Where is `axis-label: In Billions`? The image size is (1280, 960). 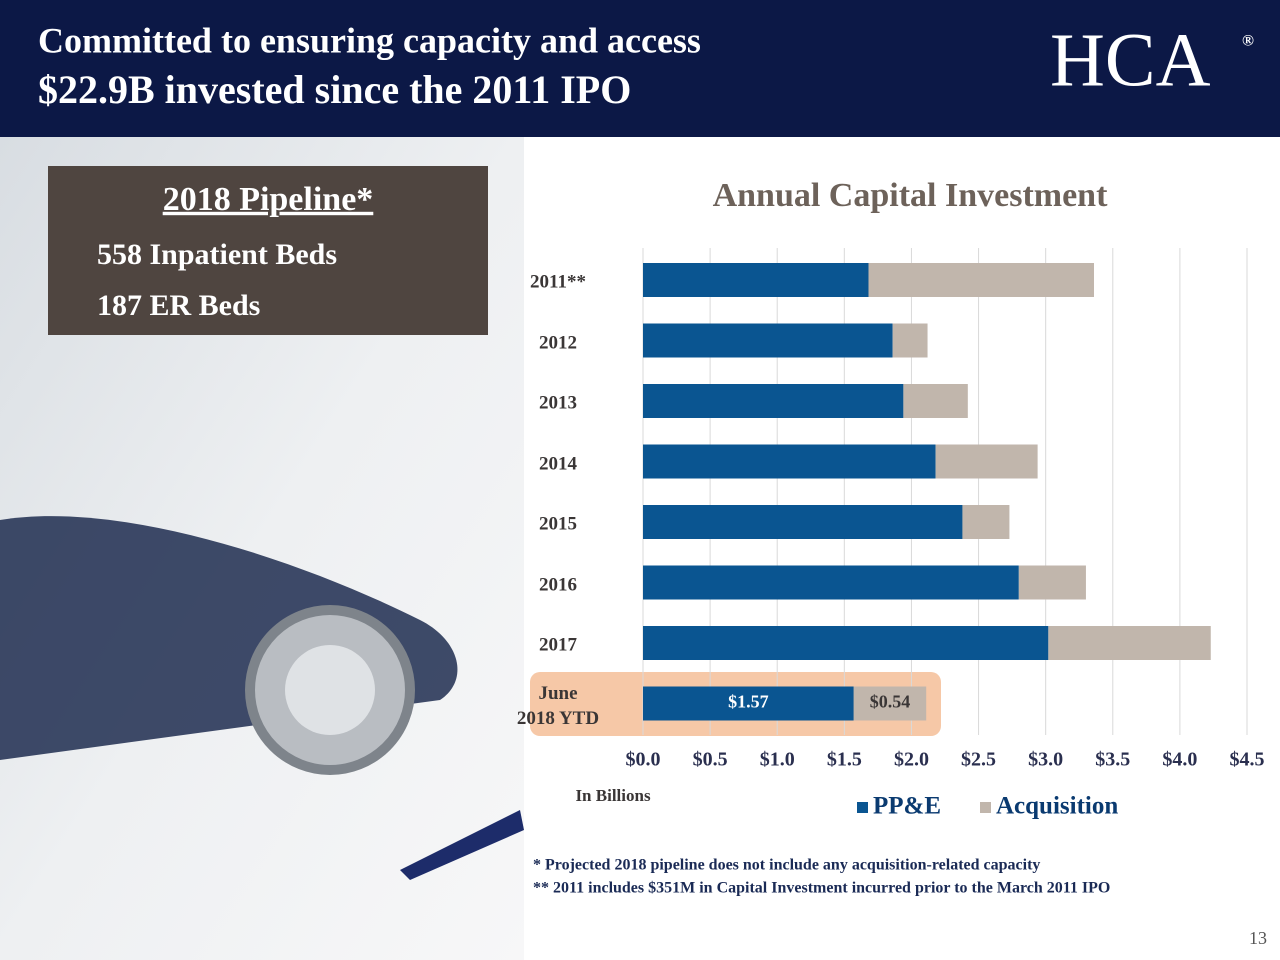 axis-label: In Billions is located at coordinates (613, 795).